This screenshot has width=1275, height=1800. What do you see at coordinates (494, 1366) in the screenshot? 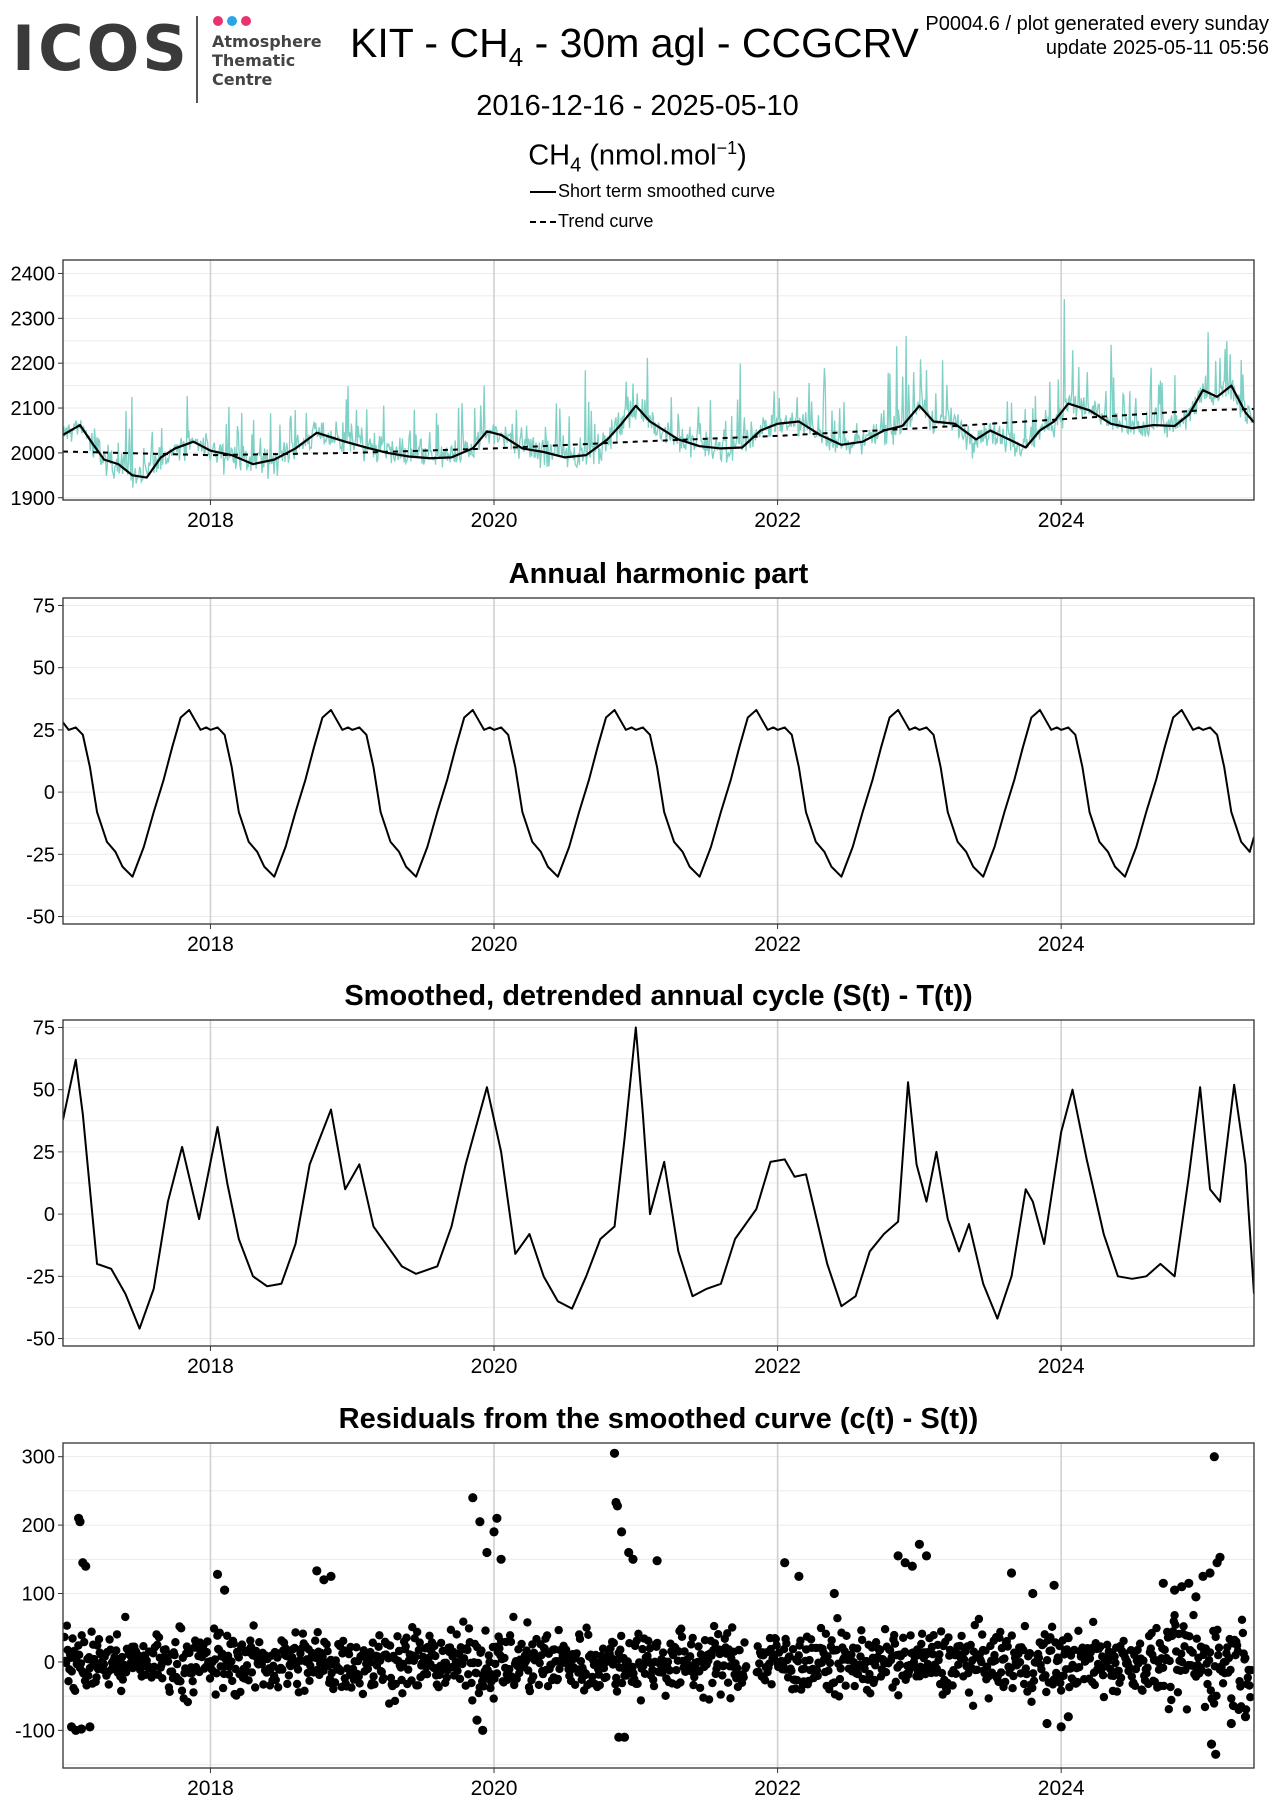
I see `x-tick-label: 2020` at bounding box center [494, 1366].